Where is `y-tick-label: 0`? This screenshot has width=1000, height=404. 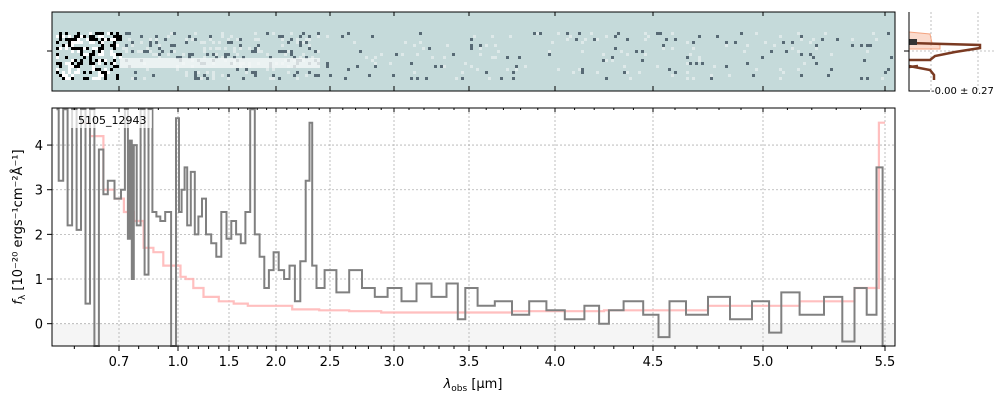 y-tick-label: 0 is located at coordinates (39, 325).